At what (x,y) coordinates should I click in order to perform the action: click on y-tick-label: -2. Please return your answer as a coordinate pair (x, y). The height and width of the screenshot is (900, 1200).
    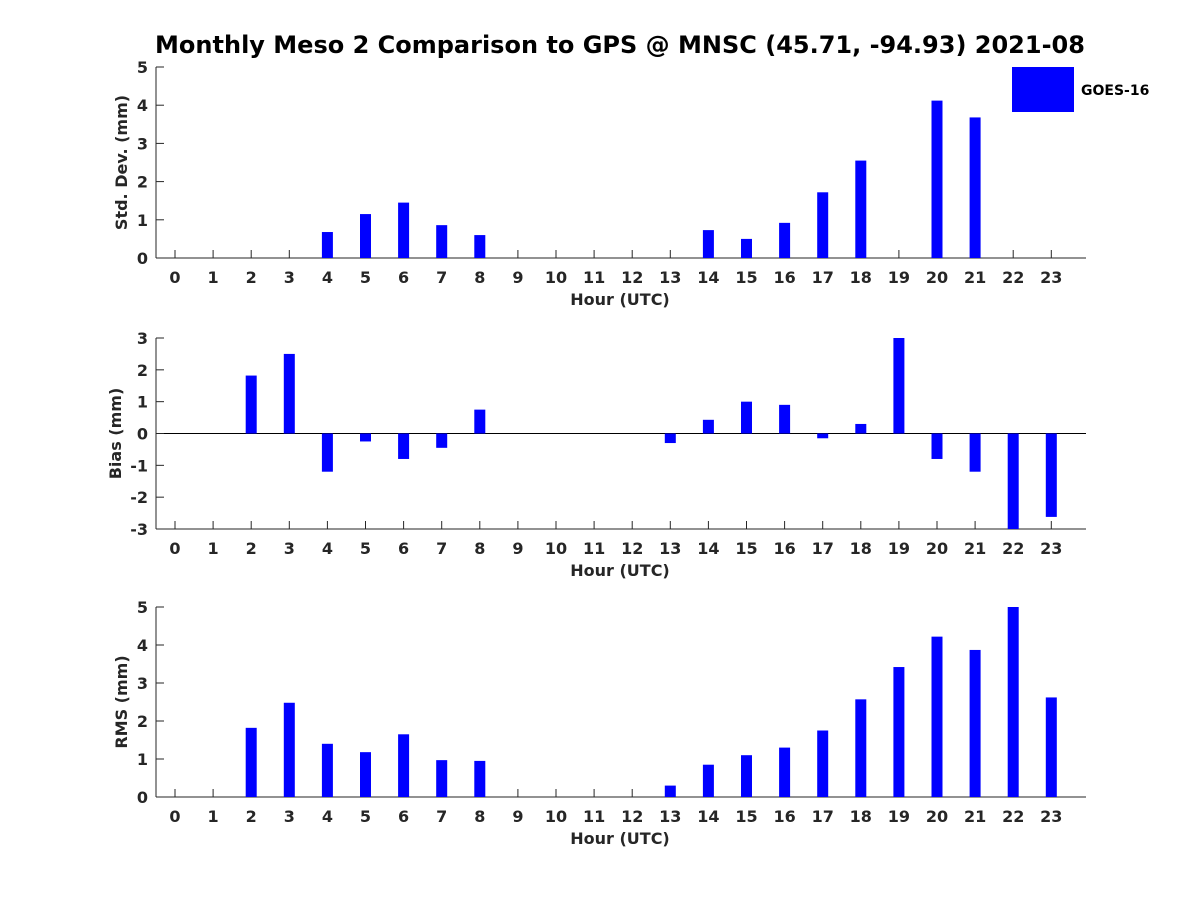
    Looking at the image, I should click on (139, 497).